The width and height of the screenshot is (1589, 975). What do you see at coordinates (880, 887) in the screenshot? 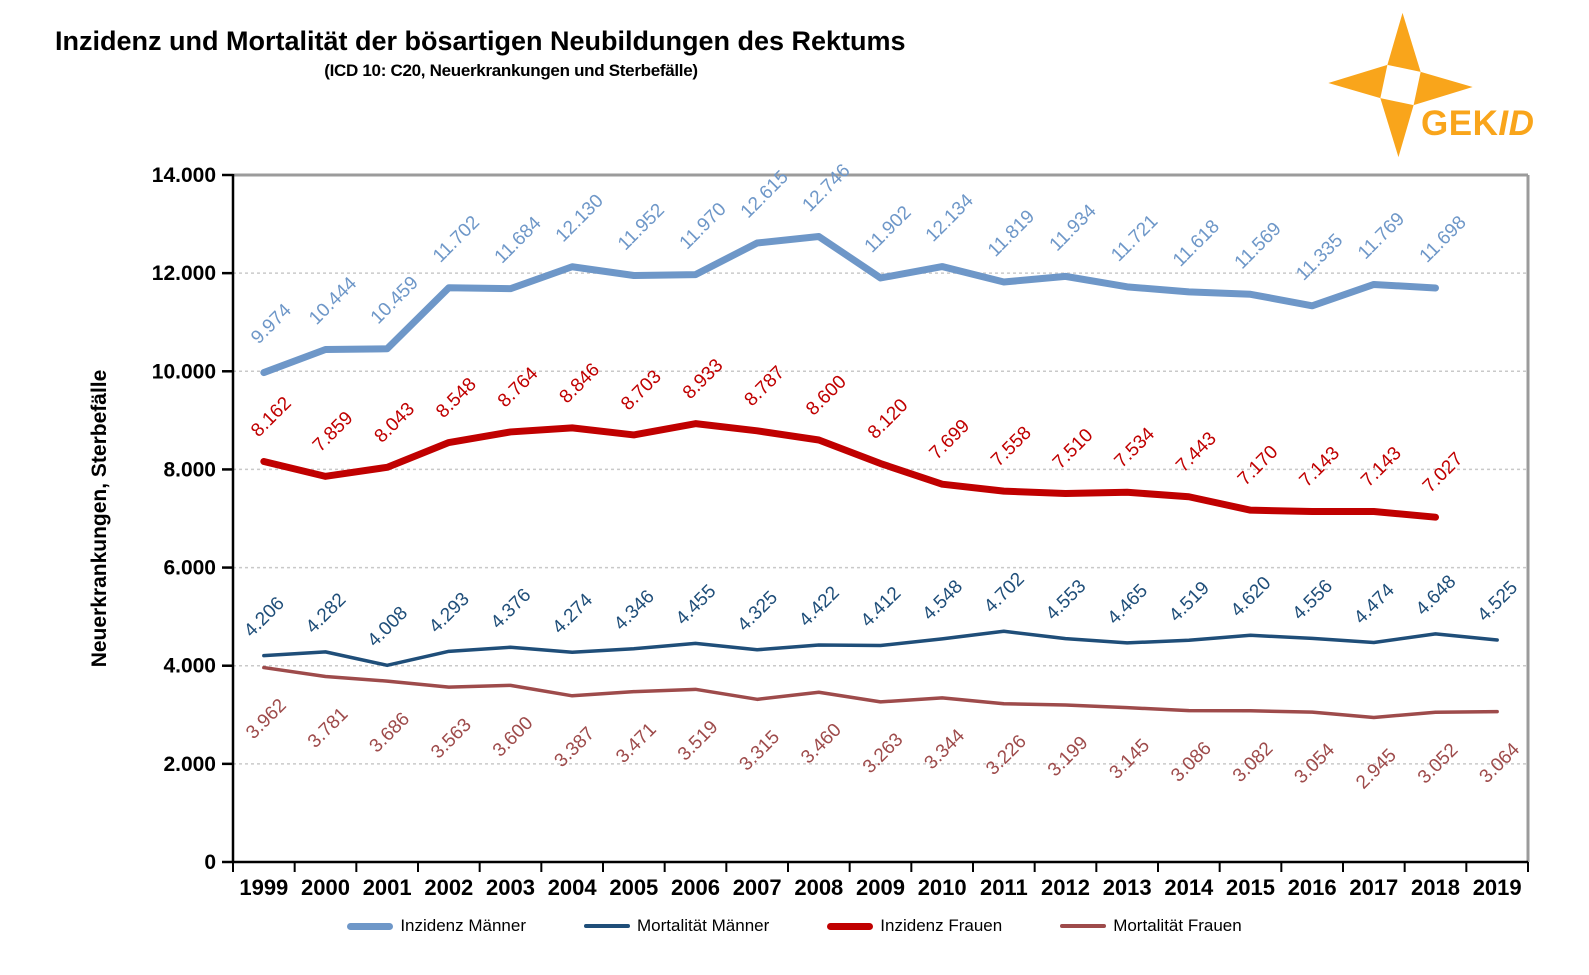
I see `x-tick-label: 2009` at bounding box center [880, 887].